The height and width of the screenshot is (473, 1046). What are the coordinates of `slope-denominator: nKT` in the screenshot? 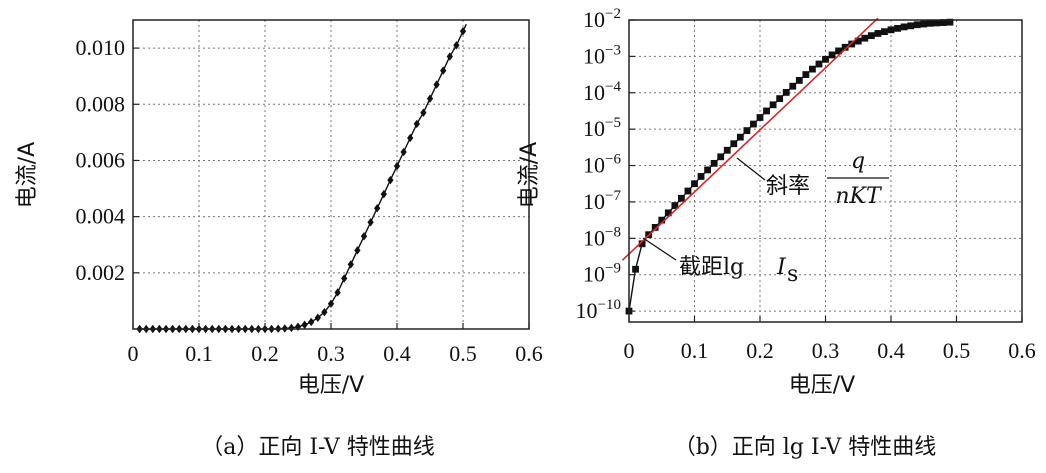 It's located at (859, 196).